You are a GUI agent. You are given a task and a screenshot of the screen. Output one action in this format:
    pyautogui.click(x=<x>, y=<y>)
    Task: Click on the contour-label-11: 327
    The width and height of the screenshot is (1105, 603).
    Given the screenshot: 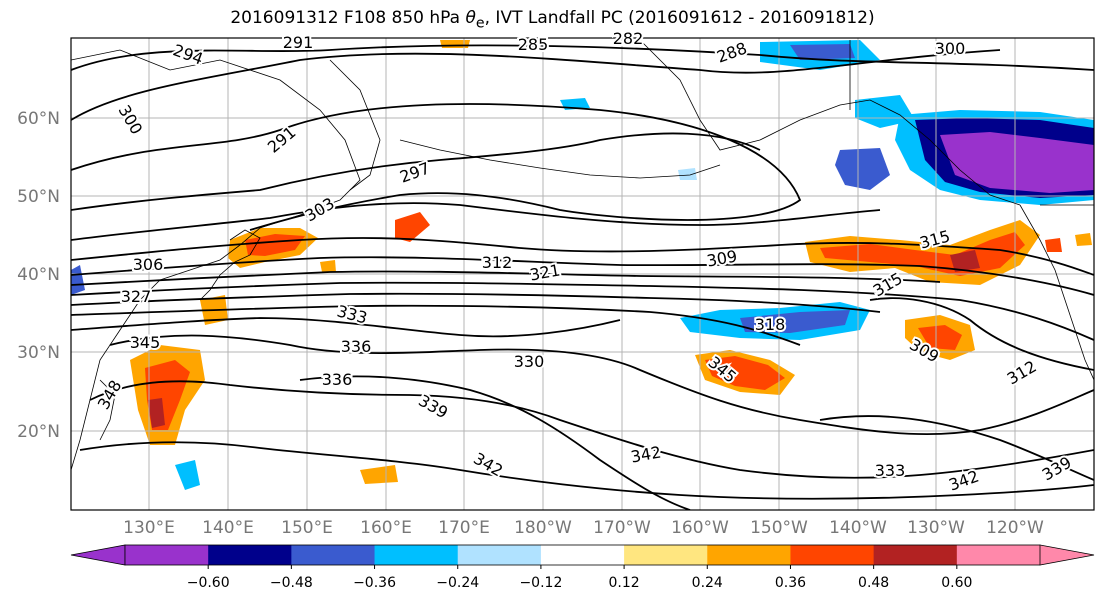 What is the action you would take?
    pyautogui.click(x=136, y=296)
    